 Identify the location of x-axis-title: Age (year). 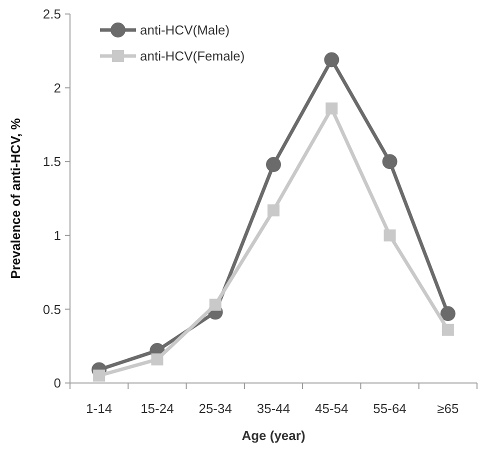
(274, 435).